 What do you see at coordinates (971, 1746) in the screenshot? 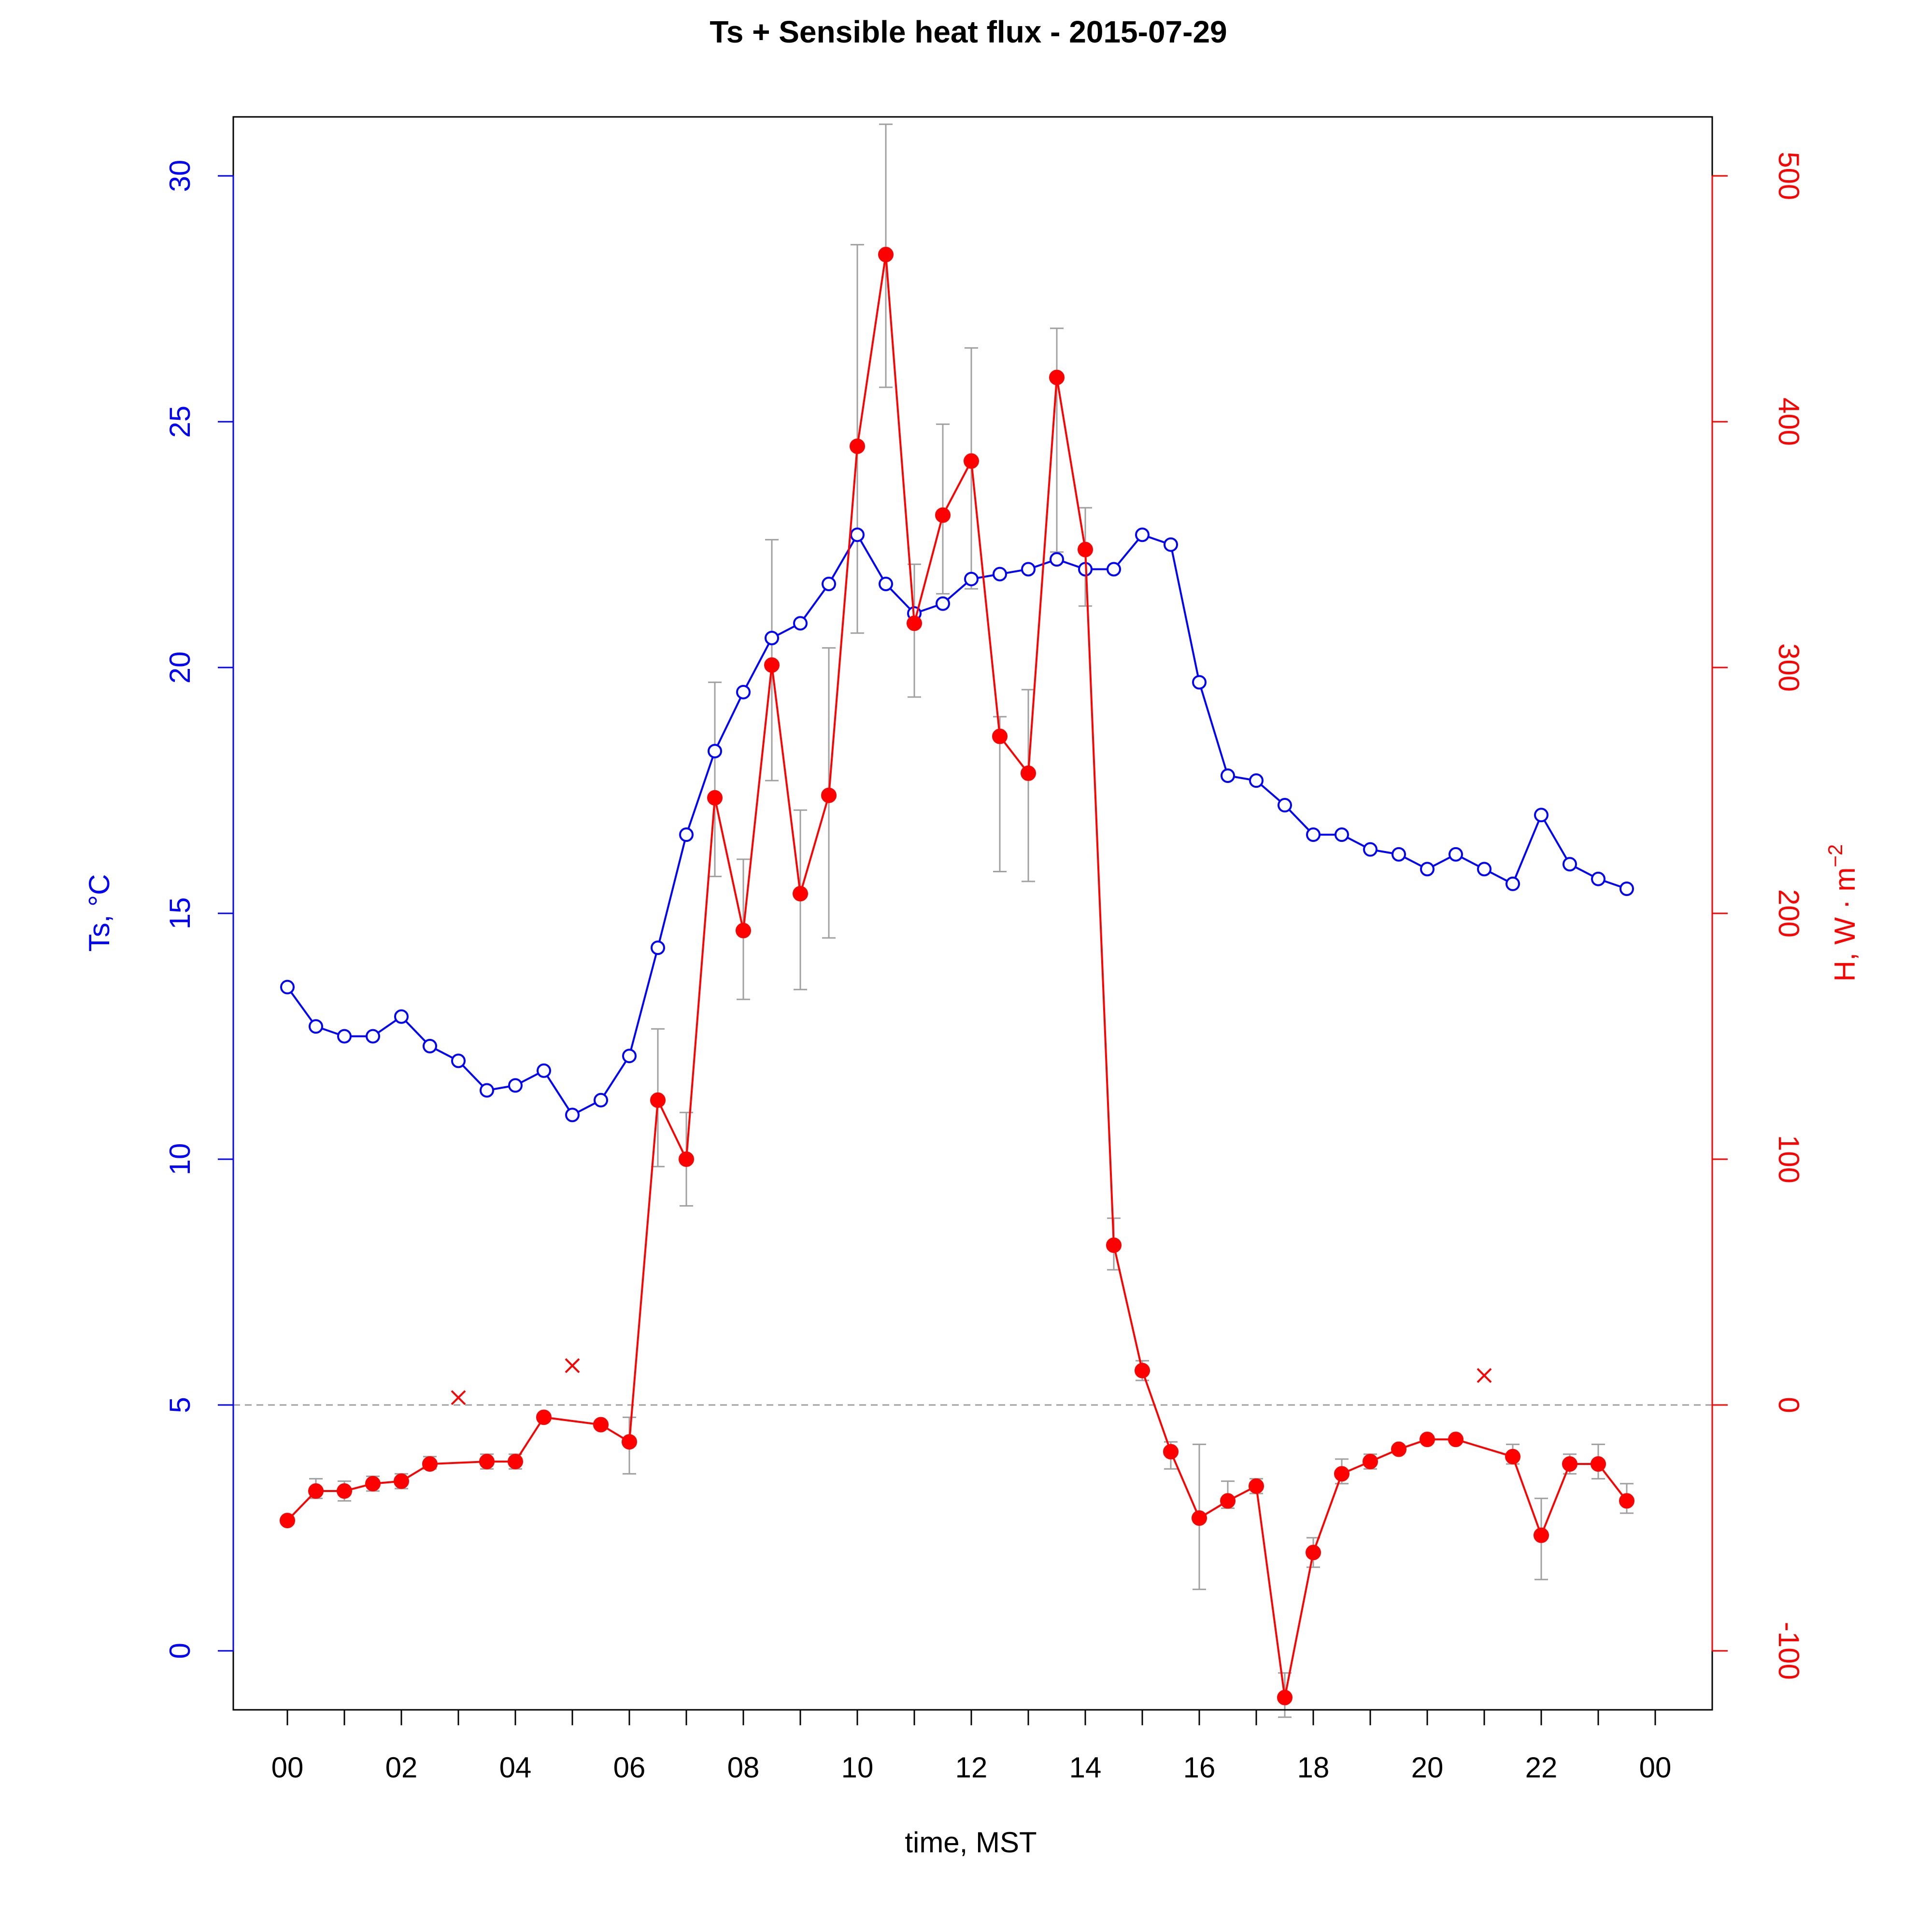
I see `x-axis: 00 02 04 06 08 10 12 14 16 18 20 22 00` at bounding box center [971, 1746].